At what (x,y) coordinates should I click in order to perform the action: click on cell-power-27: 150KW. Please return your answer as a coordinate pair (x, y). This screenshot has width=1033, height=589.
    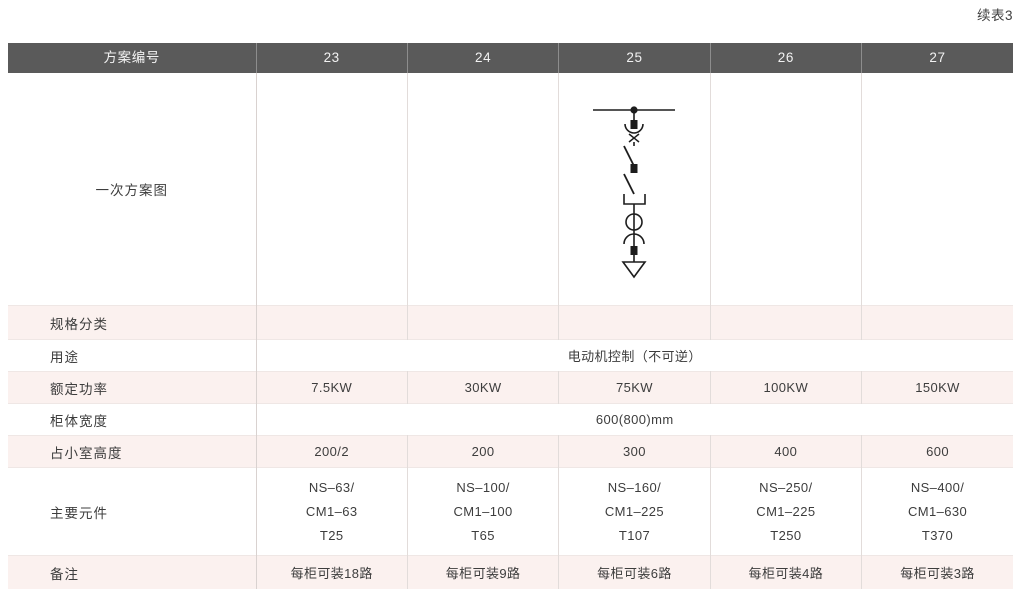
    Looking at the image, I should click on (937, 388).